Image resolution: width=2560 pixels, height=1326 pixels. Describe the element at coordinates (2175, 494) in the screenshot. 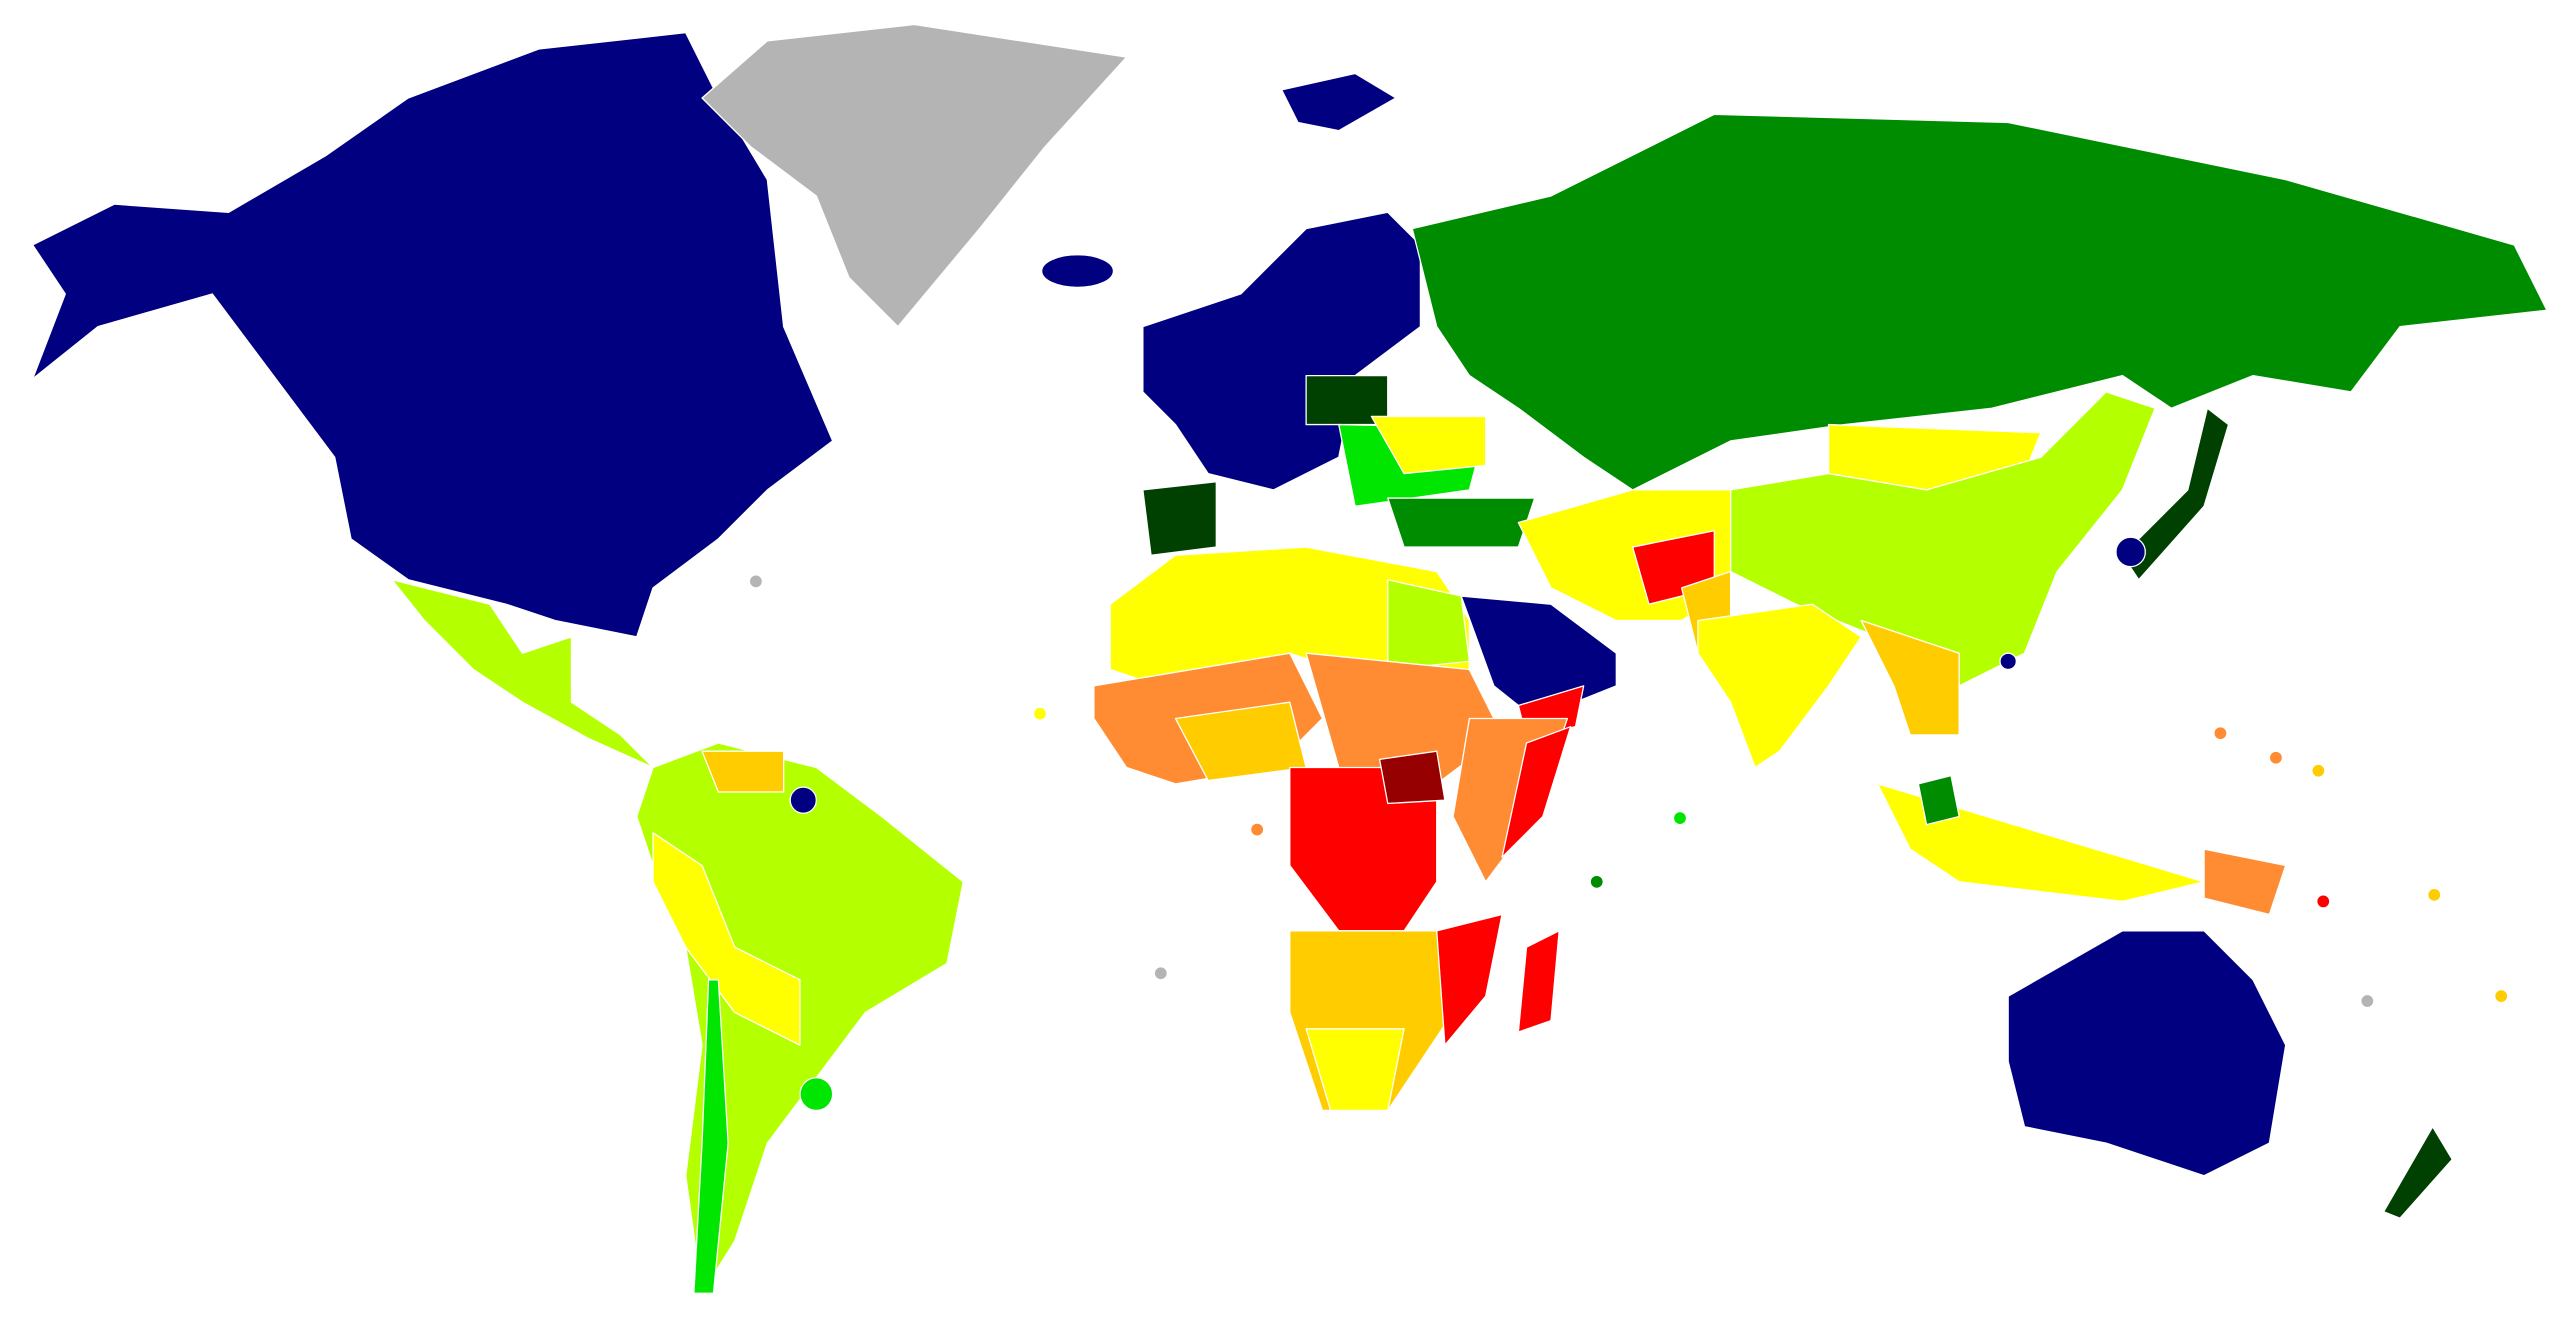

I see `japan` at that location.